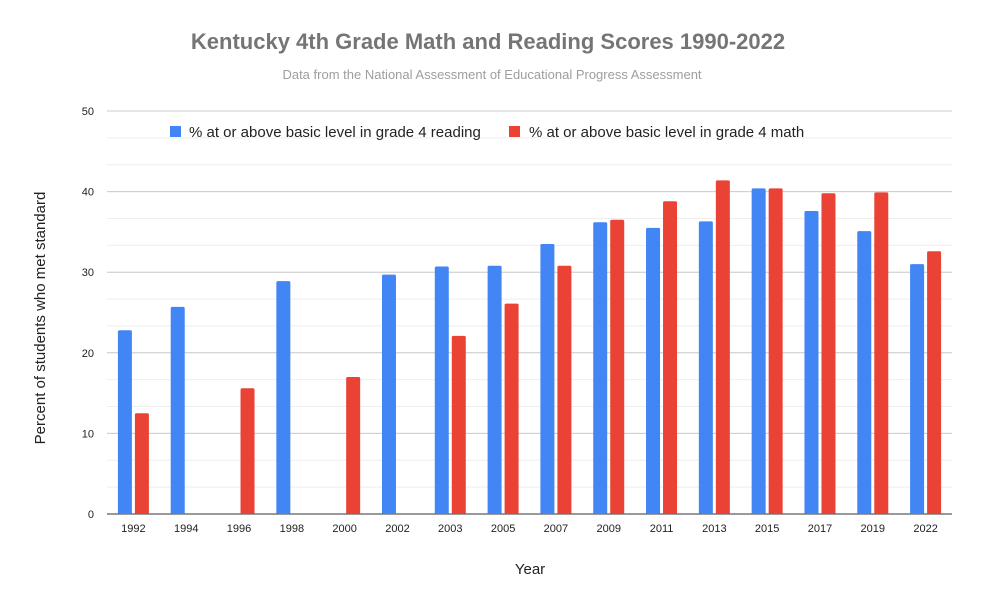 Image resolution: width=983 pixels, height=608 pixels. Describe the element at coordinates (239, 529) in the screenshot. I see `x-tick-label: 1996` at that location.